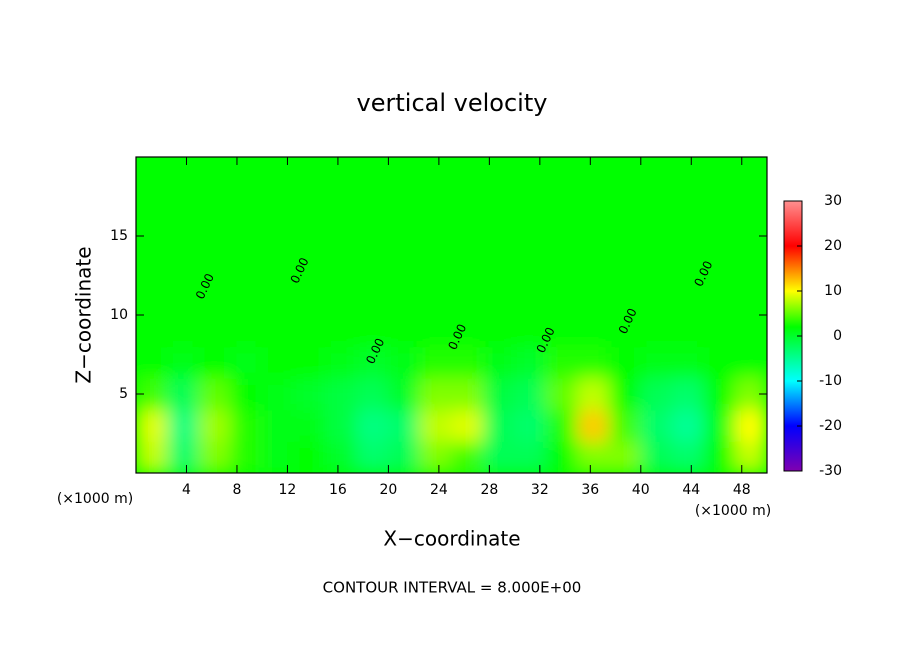 The height and width of the screenshot is (654, 904). Describe the element at coordinates (119, 315) in the screenshot. I see `y-tick-label: 10` at that location.